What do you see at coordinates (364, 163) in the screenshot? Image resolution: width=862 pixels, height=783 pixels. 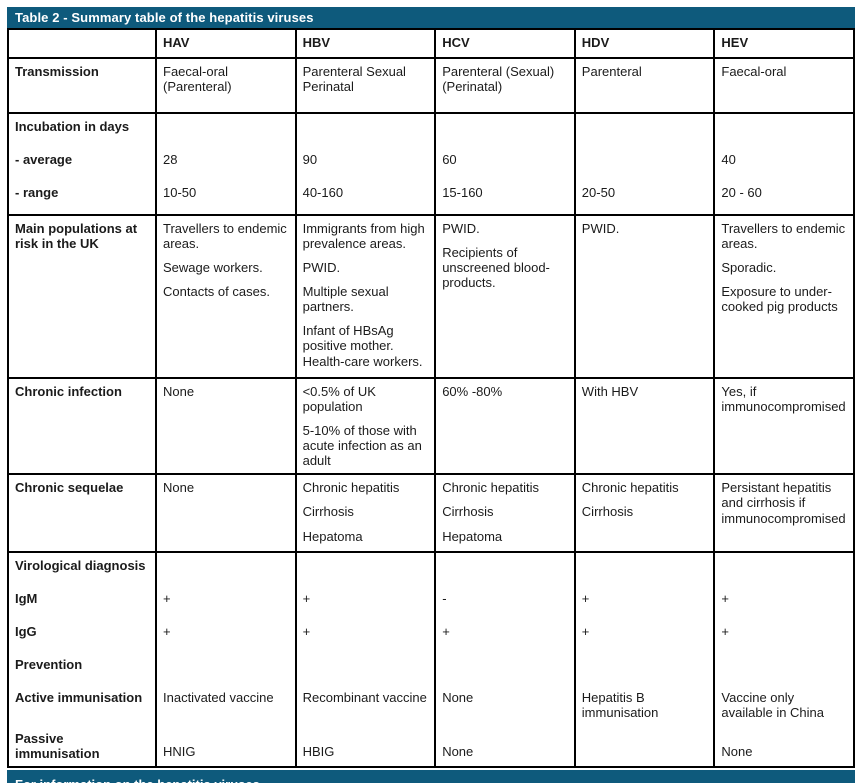 I see `table-cell: 90` at bounding box center [364, 163].